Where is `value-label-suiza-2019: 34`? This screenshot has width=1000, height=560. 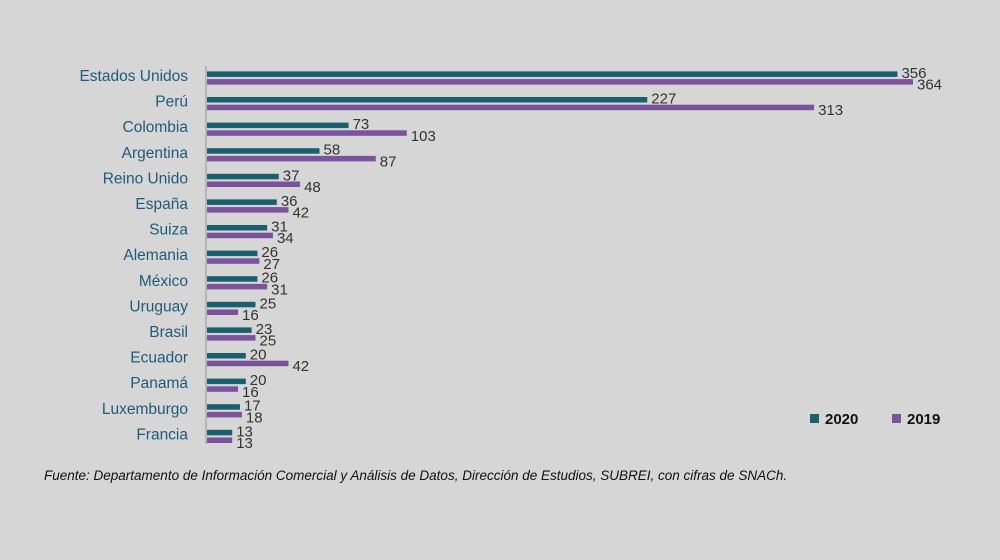
value-label-suiza-2019: 34 is located at coordinates (285, 238).